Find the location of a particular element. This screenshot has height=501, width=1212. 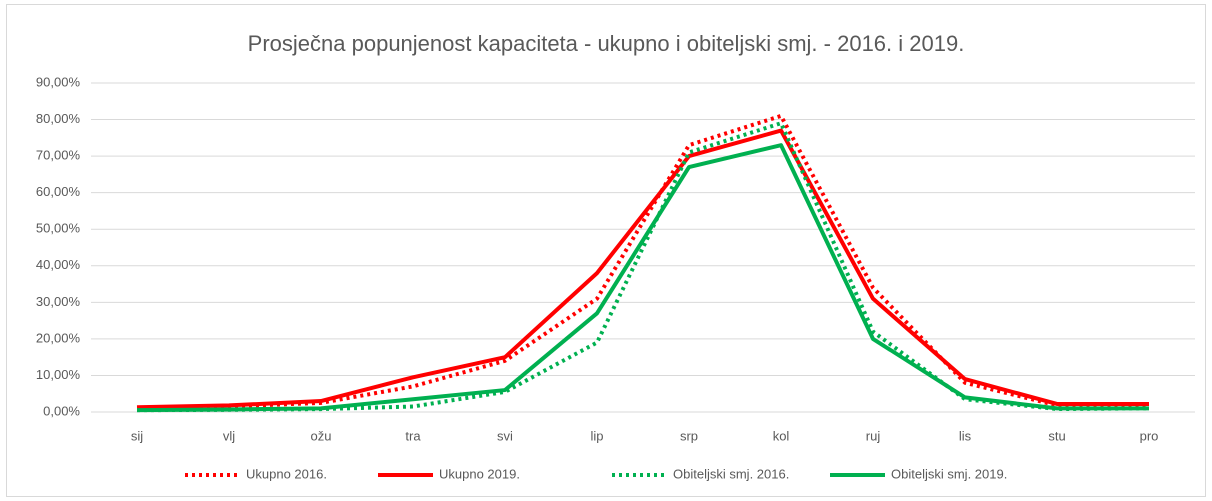

x-tick-label: ruj is located at coordinates (873, 435).